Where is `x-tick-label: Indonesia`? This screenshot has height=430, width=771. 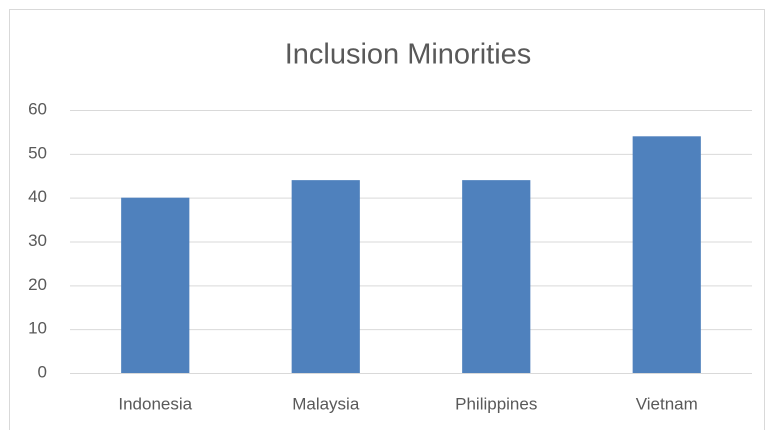
x-tick-label: Indonesia is located at coordinates (155, 403).